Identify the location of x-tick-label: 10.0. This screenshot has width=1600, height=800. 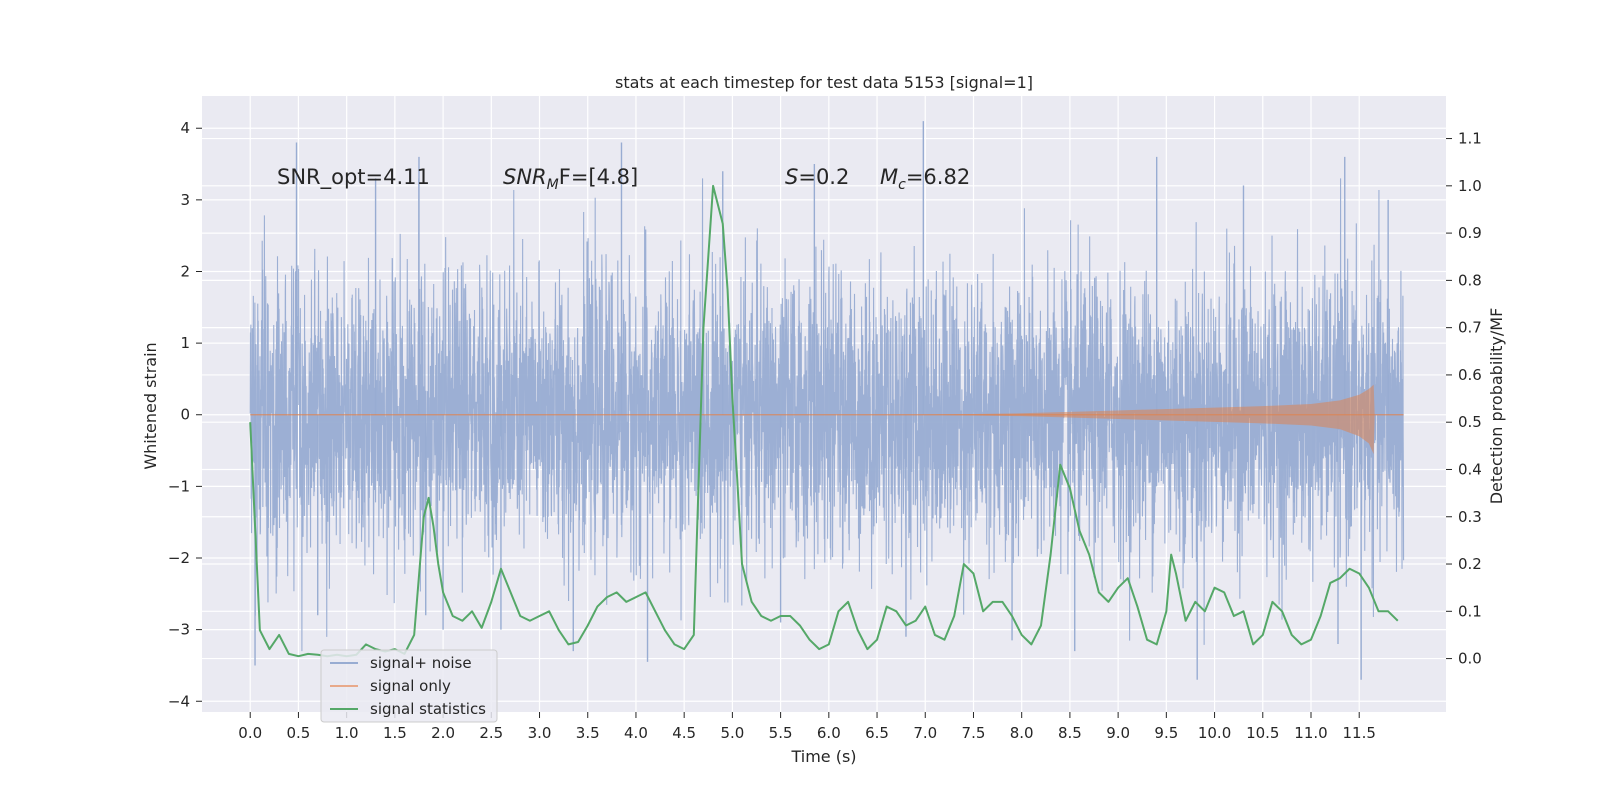
(1214, 733).